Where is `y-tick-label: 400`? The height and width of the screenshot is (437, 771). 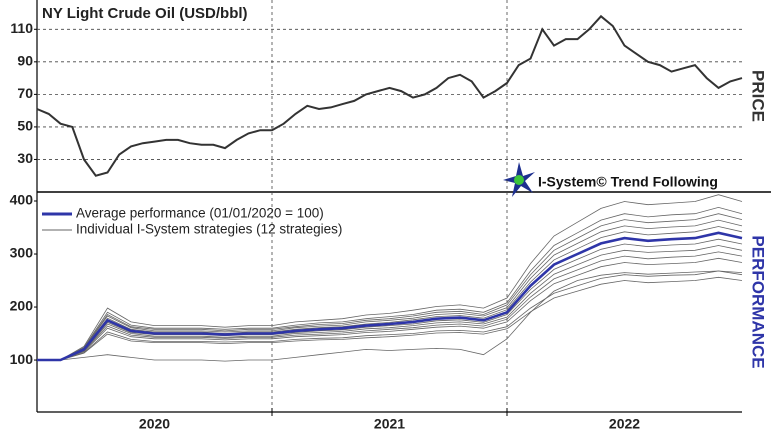
y-tick-label: 400 is located at coordinates (22, 200).